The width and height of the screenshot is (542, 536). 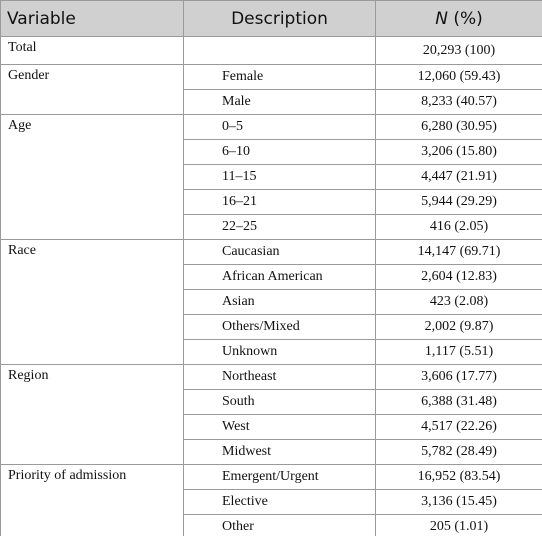 I want to click on description-cell: Midwest, so click(x=279, y=452).